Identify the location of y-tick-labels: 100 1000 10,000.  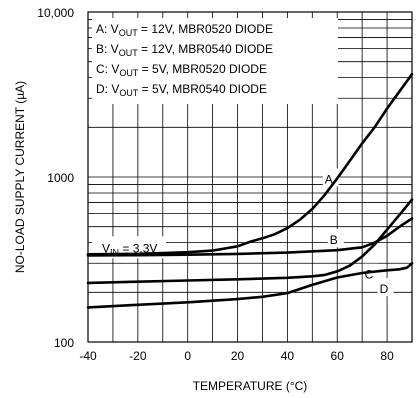
(55, 178).